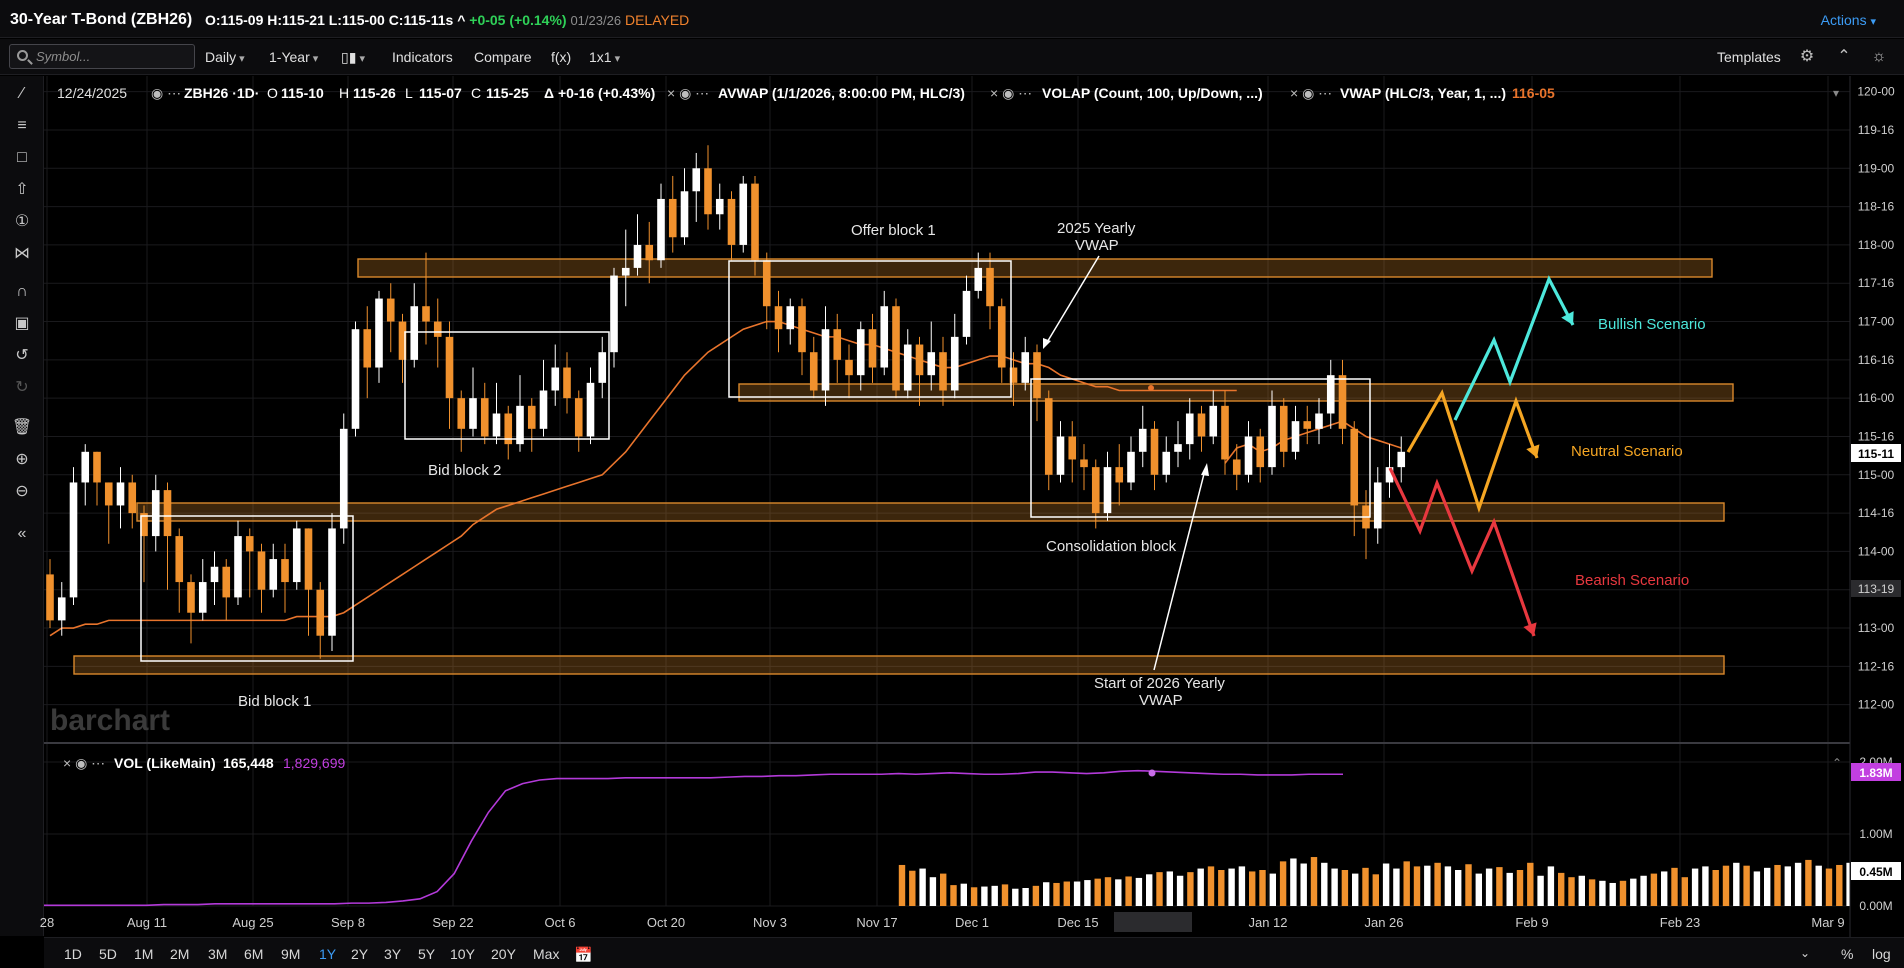  Describe the element at coordinates (1096, 228) in the screenshot. I see `vwap-2025-label-line1: 2025 Yearly` at that location.